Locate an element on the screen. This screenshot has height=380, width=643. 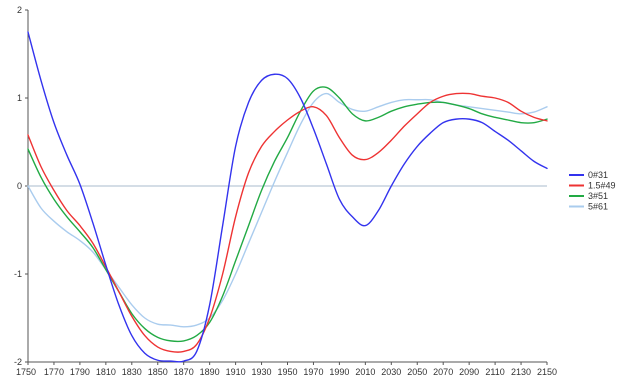
x-tick-label: 1910 is located at coordinates (236, 372).